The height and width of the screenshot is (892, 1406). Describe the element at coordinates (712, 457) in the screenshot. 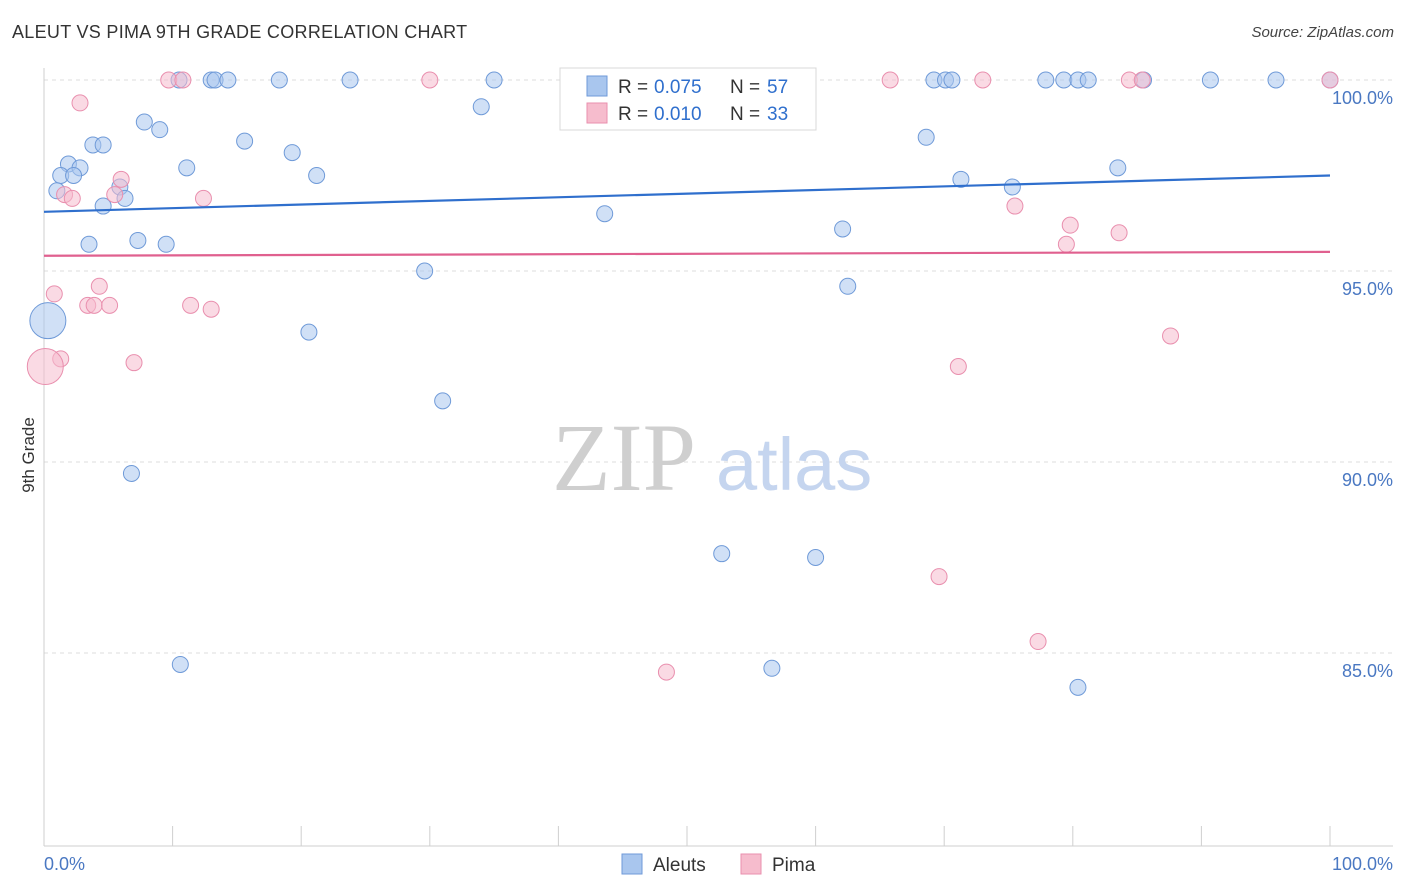

I see `watermark: ZIP atlas` at that location.